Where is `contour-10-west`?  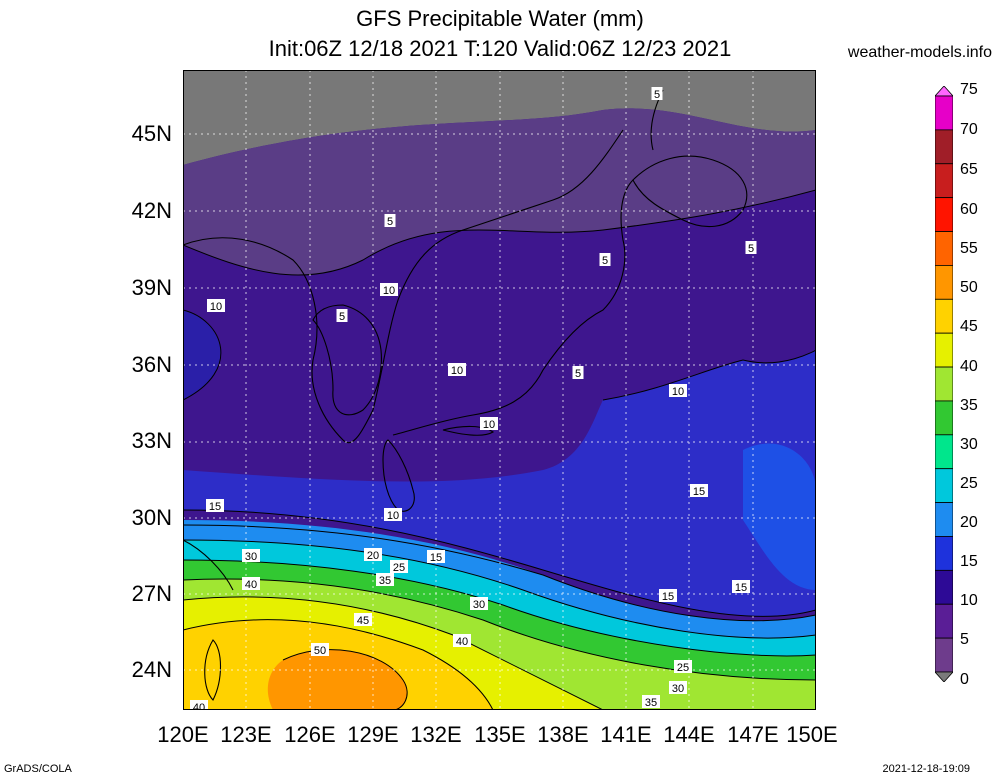 contour-10-west is located at coordinates (202, 355).